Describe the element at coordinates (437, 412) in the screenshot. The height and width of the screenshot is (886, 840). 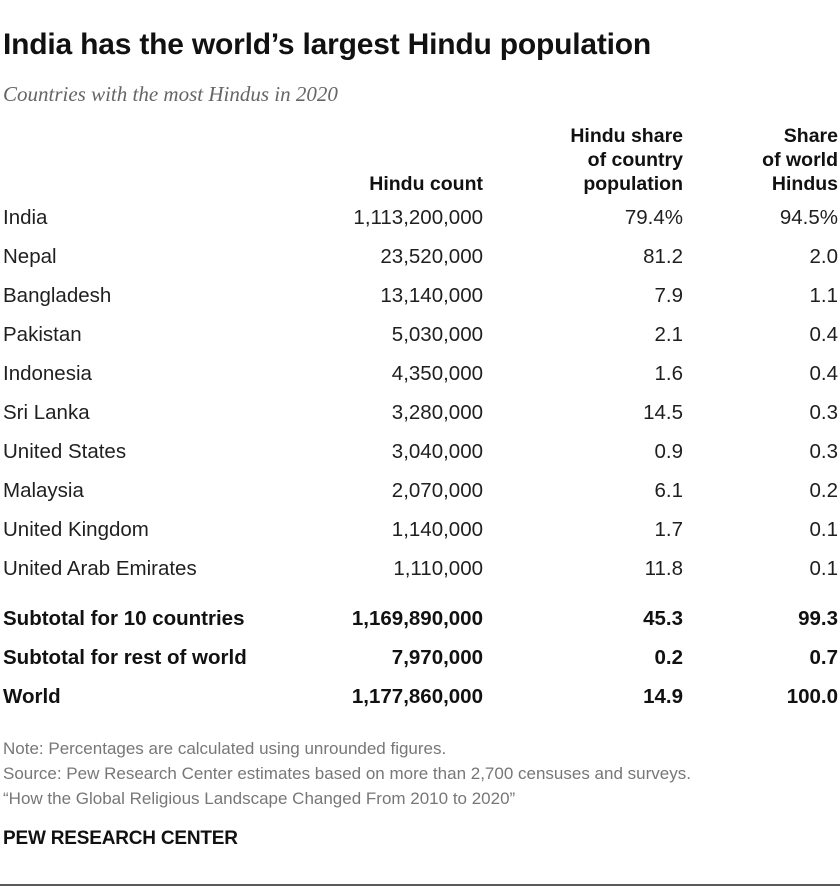
I see `table-row-count: 3,280,000` at that location.